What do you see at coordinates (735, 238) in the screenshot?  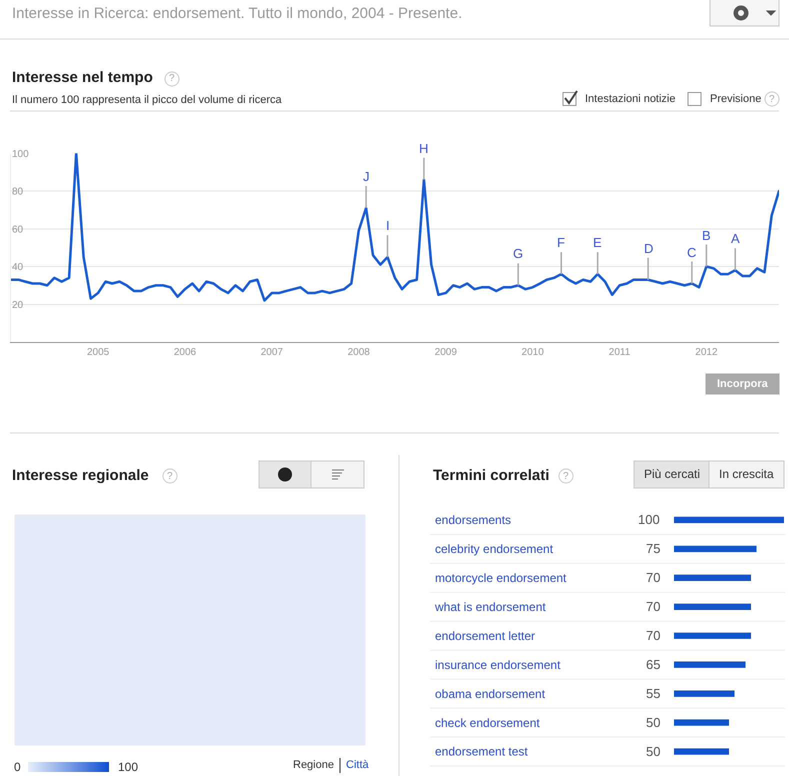 I see `annotation: A` at bounding box center [735, 238].